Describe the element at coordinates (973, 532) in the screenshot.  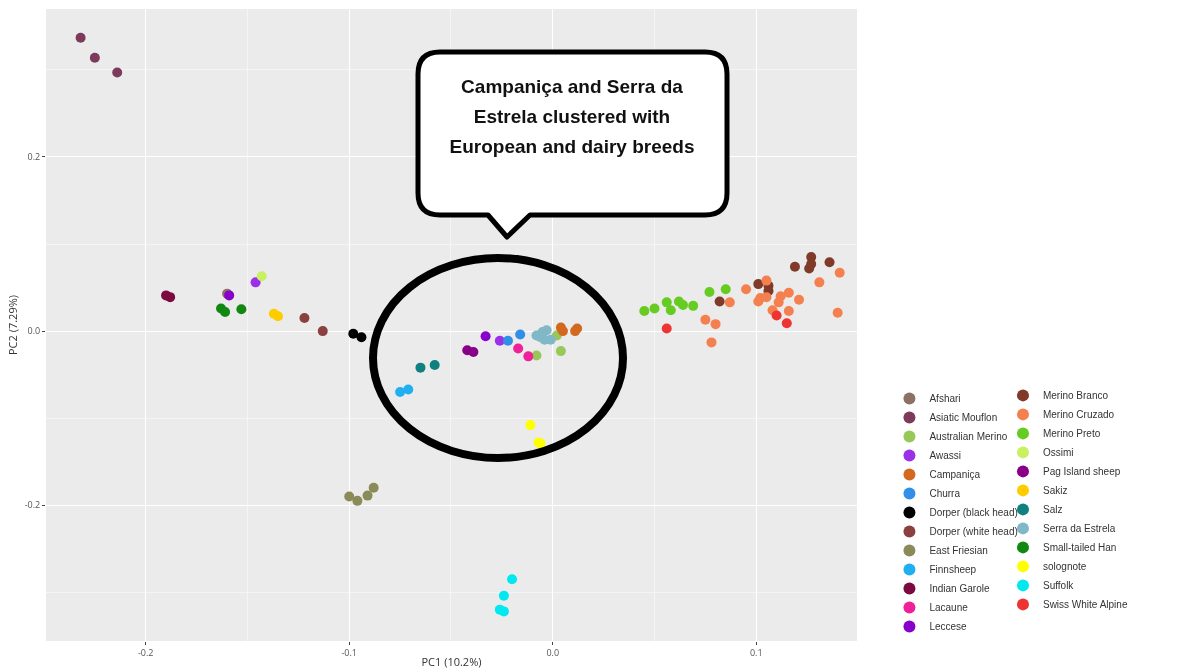
I see `legend-label: Dorper (white head)` at that location.